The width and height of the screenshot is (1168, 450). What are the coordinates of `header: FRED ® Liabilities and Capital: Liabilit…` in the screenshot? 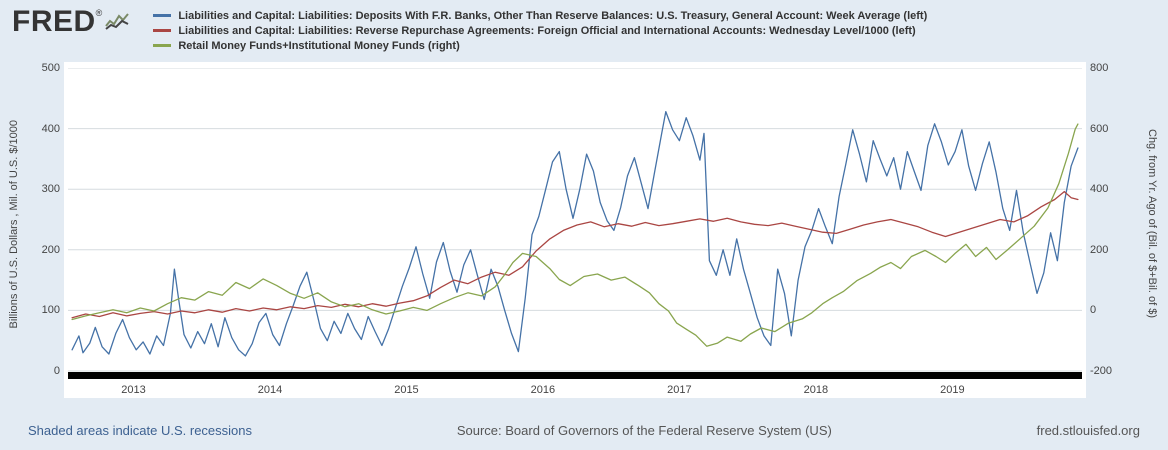 It's located at (586, 29).